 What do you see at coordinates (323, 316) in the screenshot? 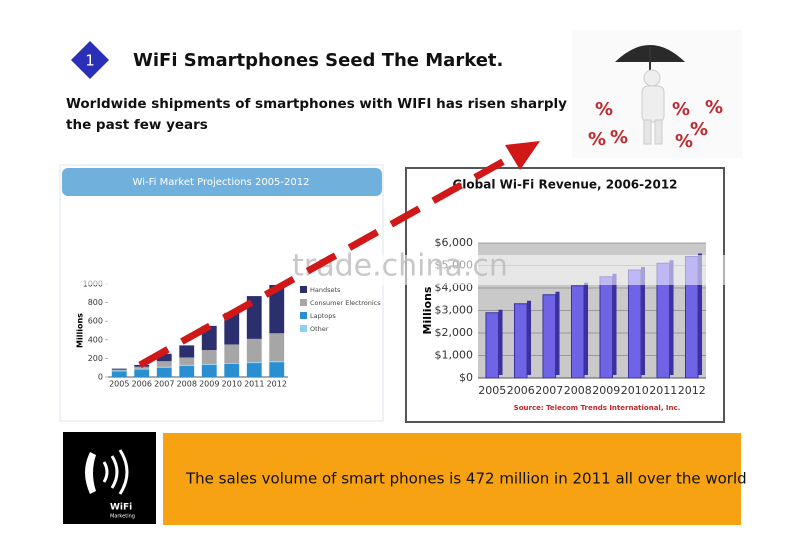
I see `legend-label: Laptops` at bounding box center [323, 316].